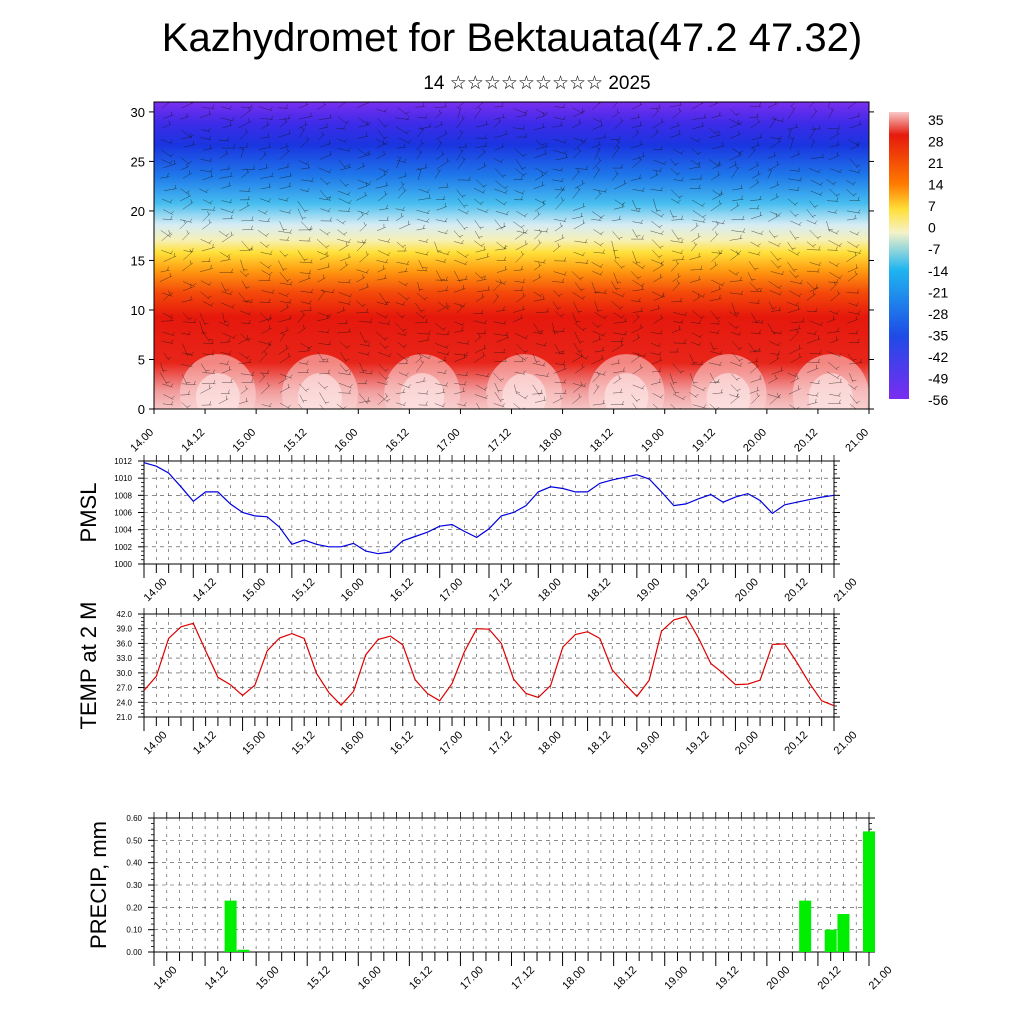  I want to click on temp-panel-ytick-label: 27.0, so click(124, 688).